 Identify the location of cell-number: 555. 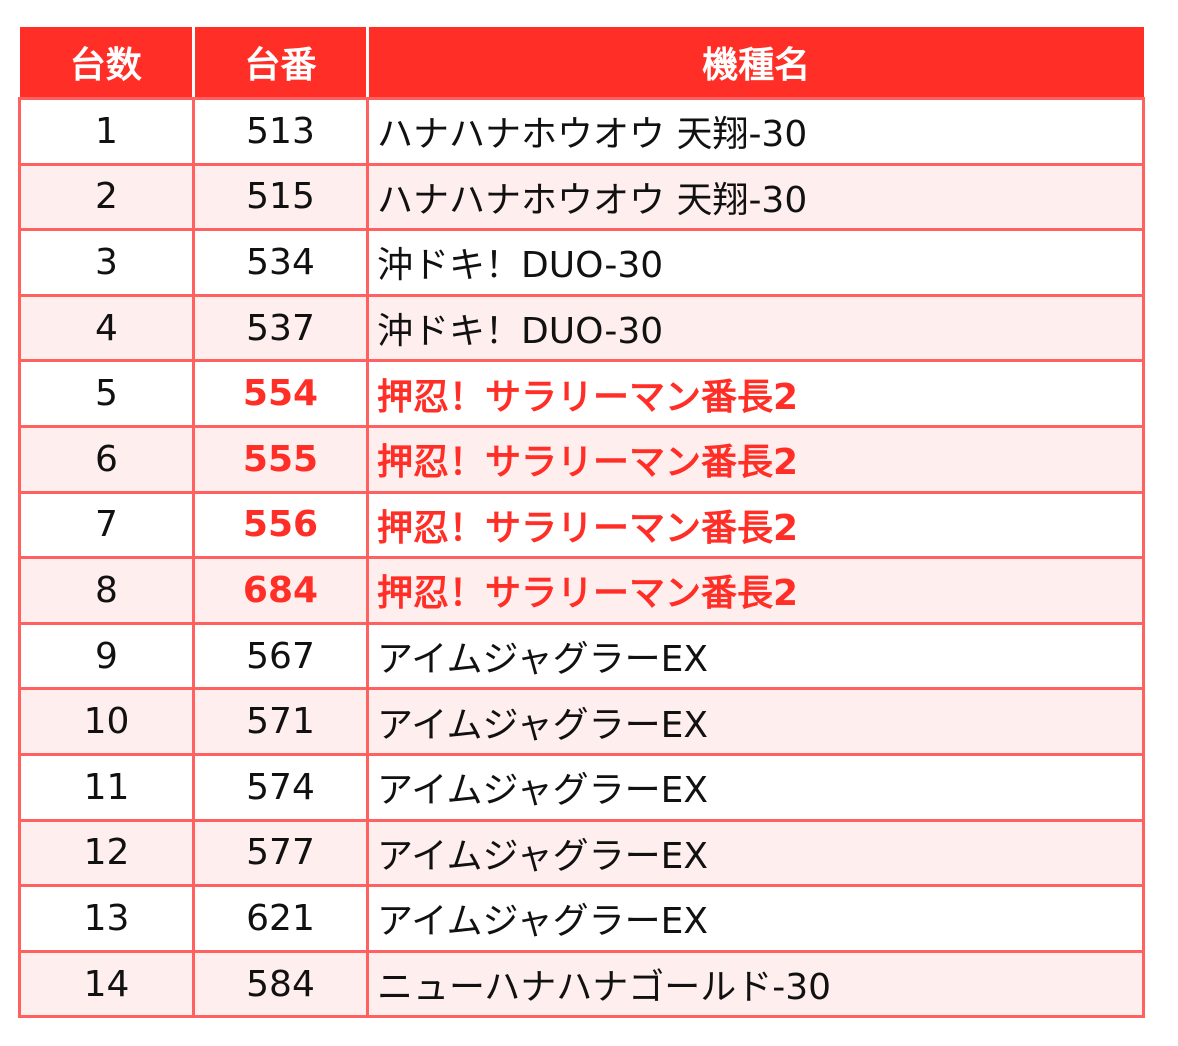
(280, 459).